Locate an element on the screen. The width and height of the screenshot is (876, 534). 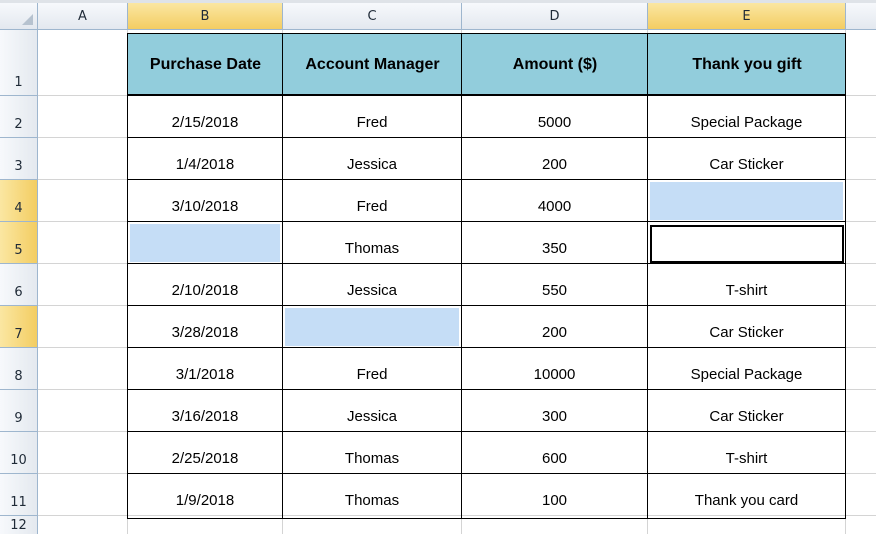
column-header-b: B is located at coordinates (205, 16).